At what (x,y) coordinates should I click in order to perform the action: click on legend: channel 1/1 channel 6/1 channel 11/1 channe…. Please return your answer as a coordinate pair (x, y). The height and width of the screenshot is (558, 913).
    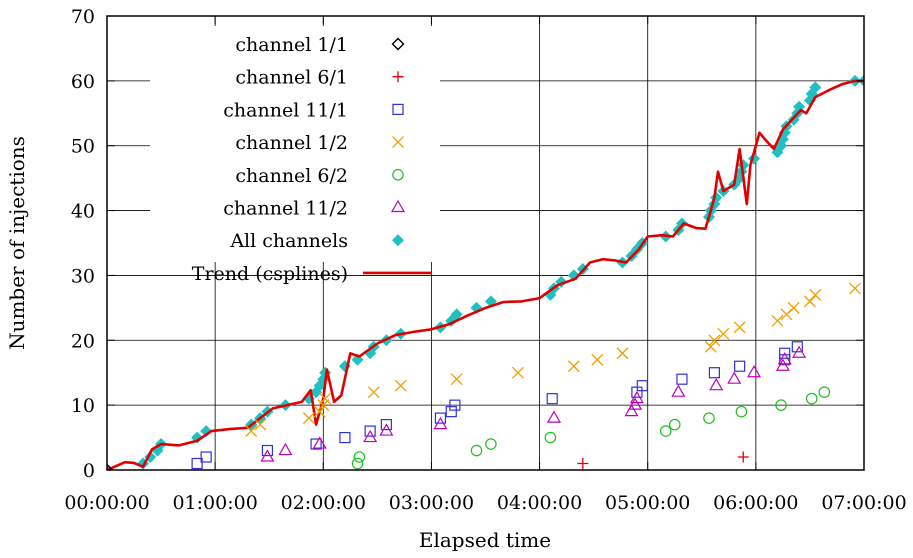
    Looking at the image, I should click on (295, 155).